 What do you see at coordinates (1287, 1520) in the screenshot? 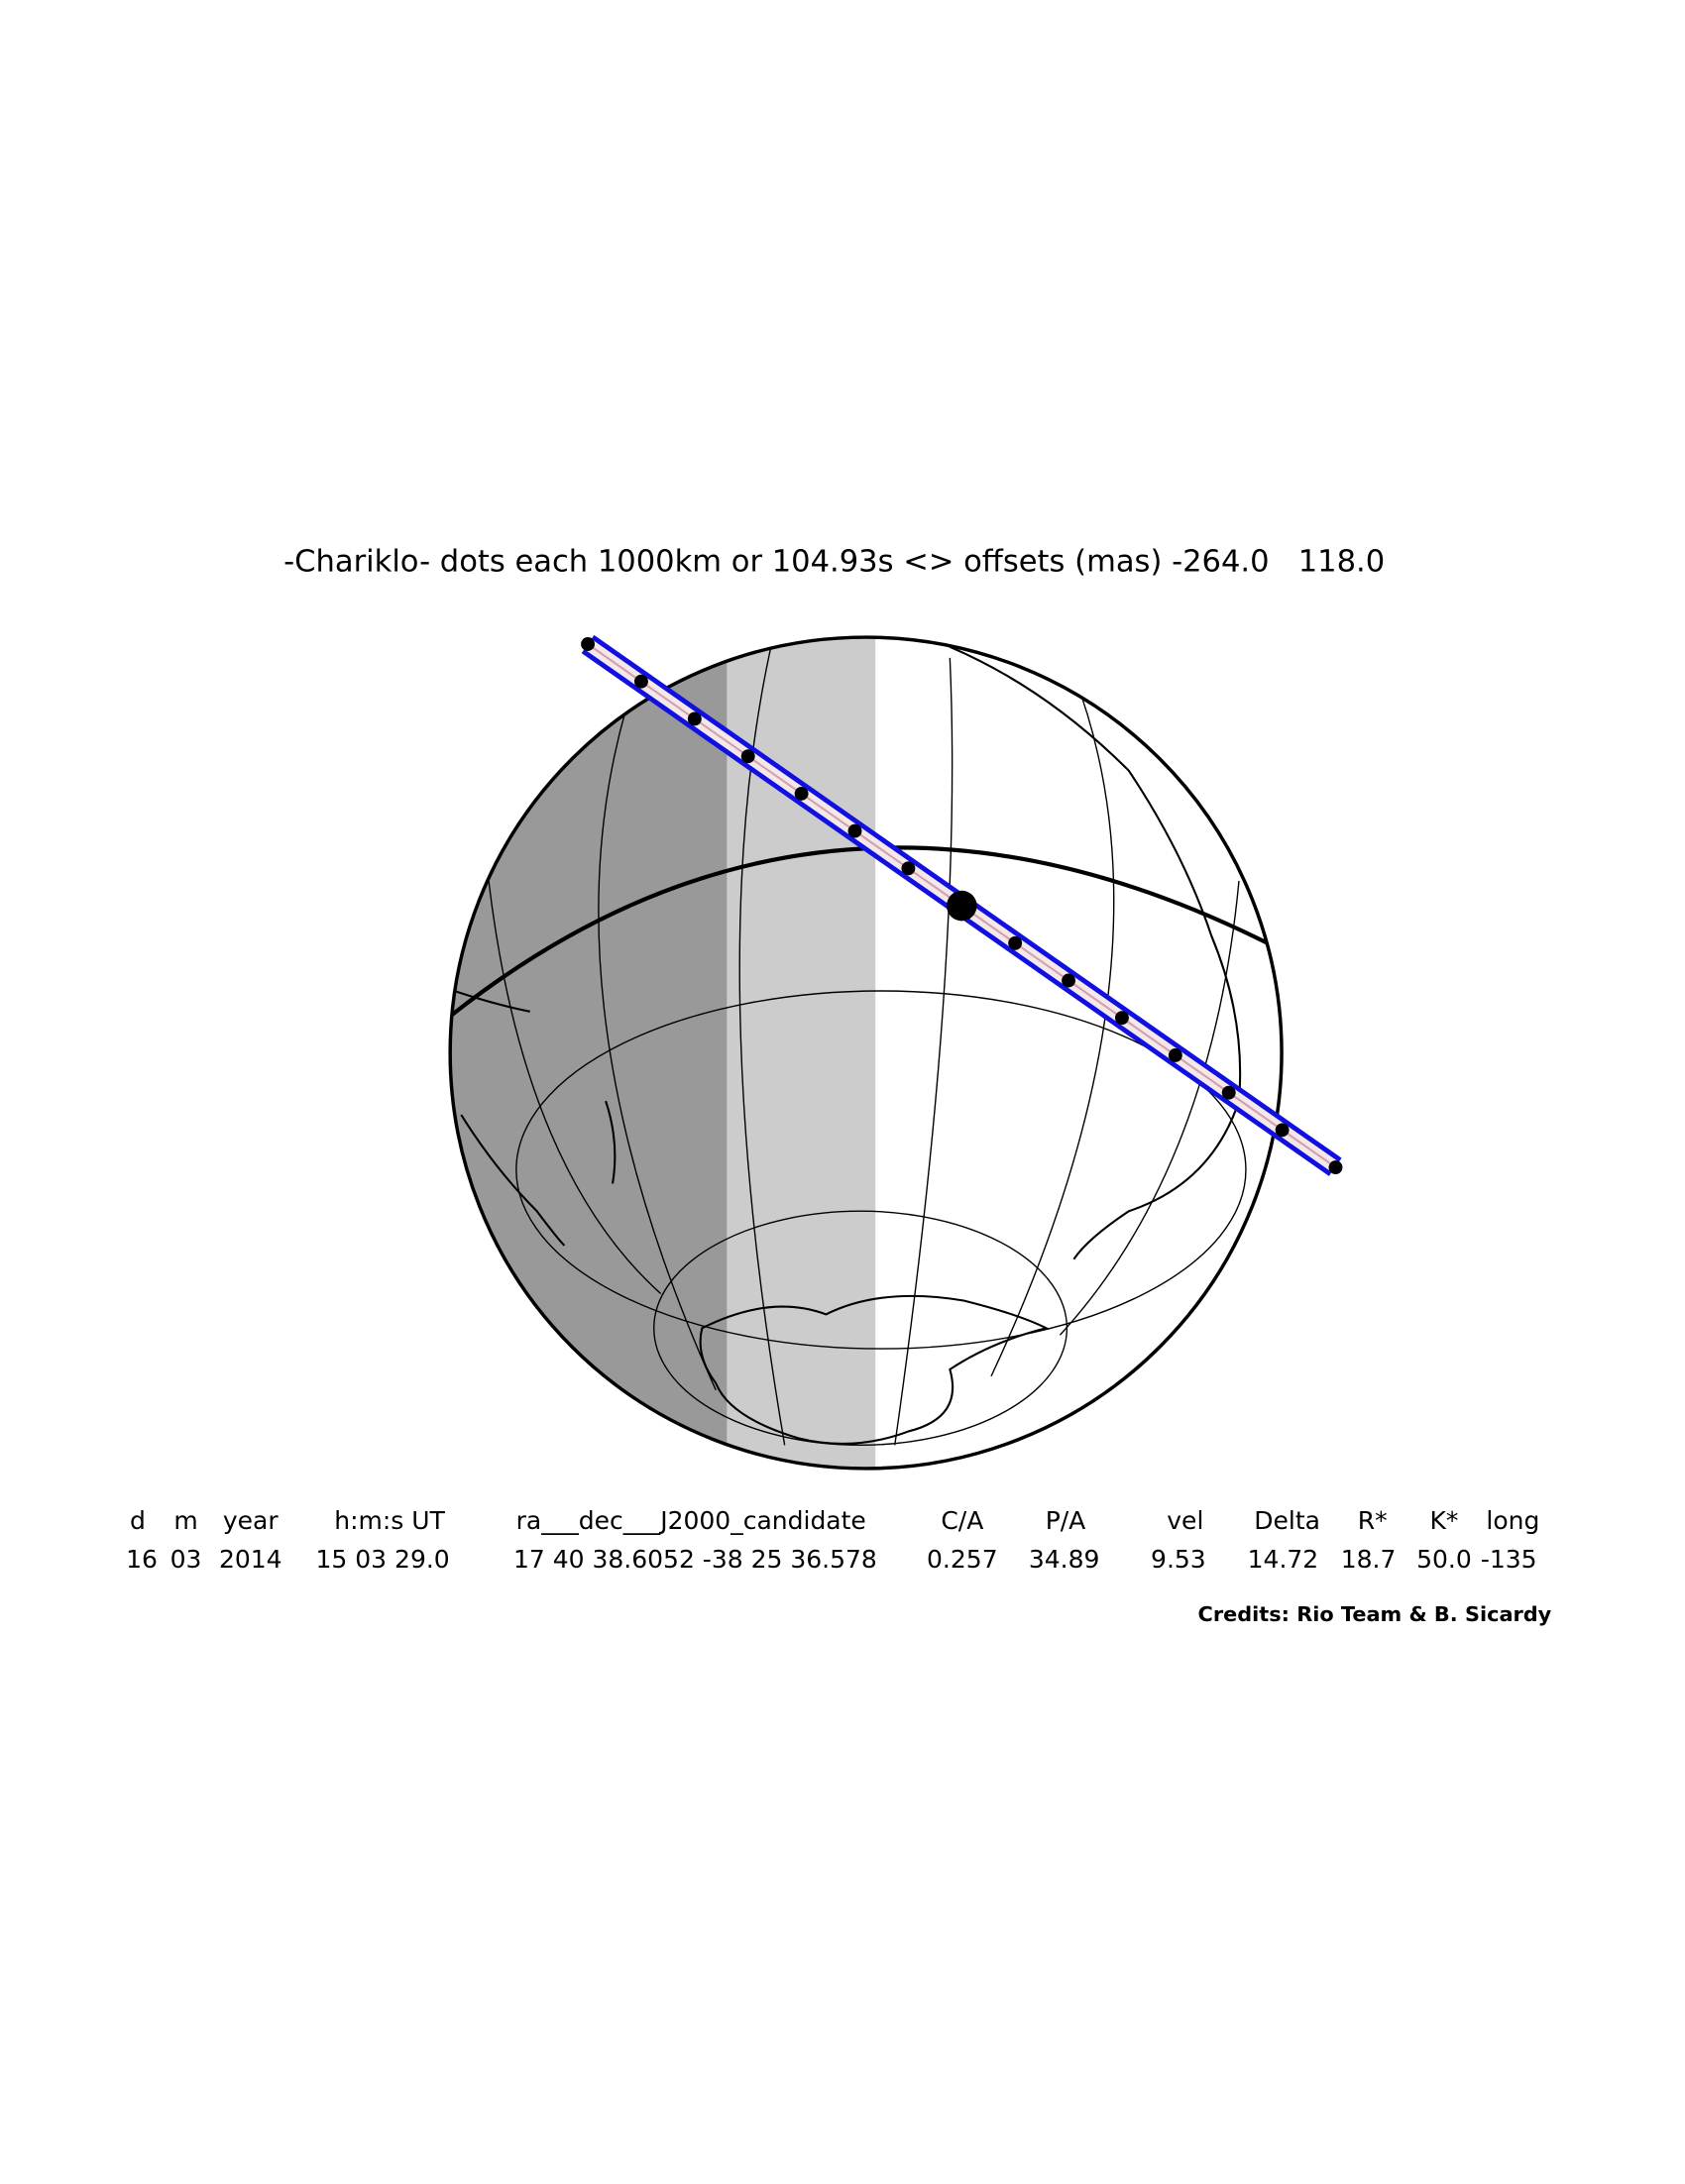
I see `column-header: Delta` at bounding box center [1287, 1520].